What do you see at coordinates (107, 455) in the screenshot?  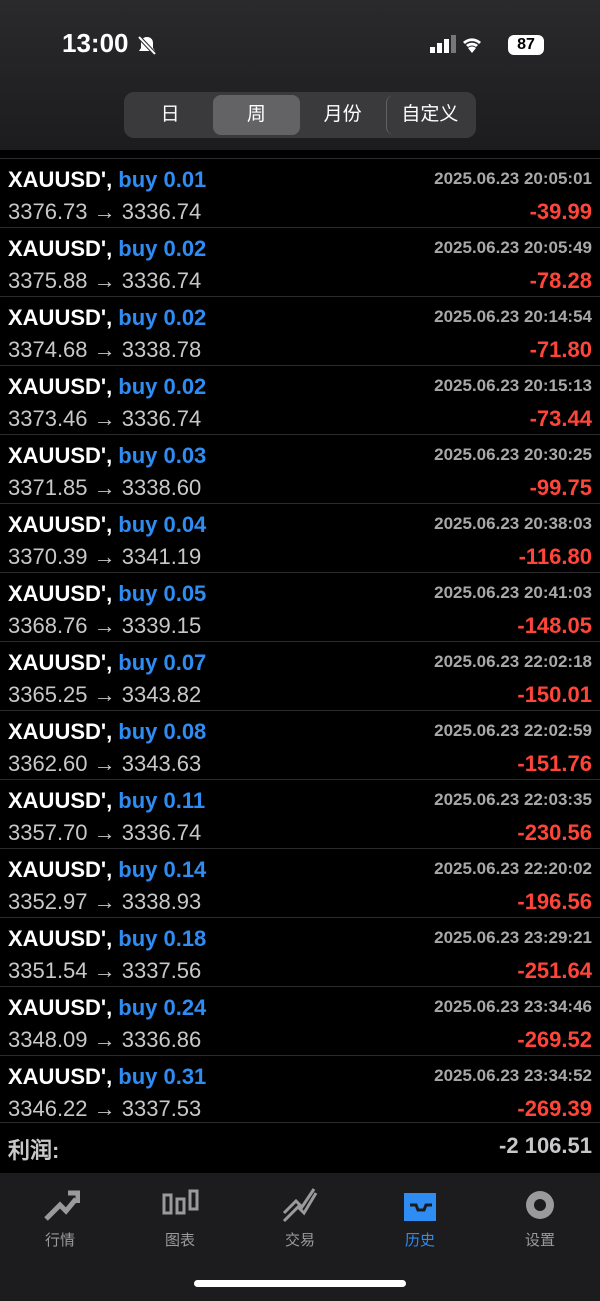 I see `deal-symbol: XAUUSD', buy 0.03` at bounding box center [107, 455].